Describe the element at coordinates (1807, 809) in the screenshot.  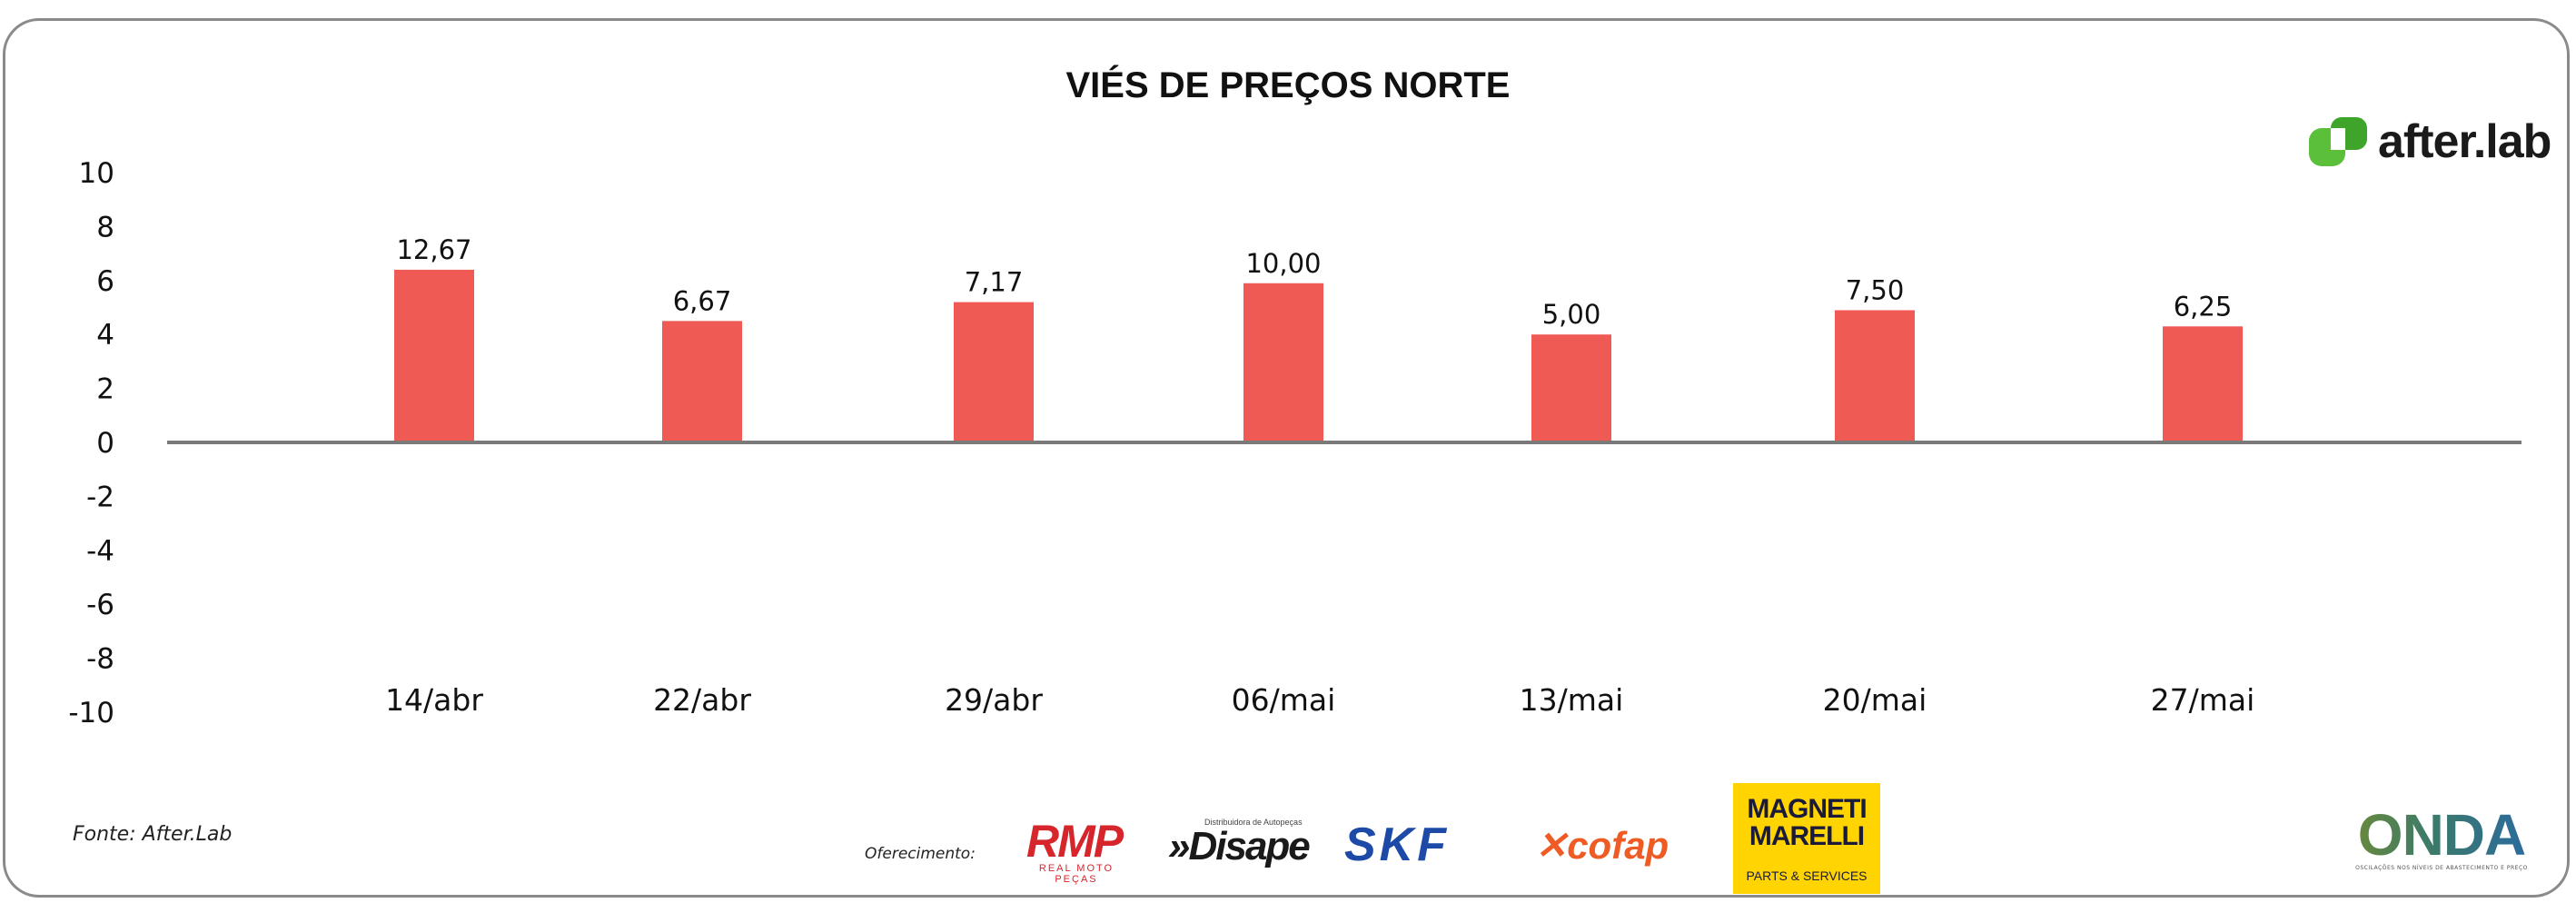
I see `magneti-logo-line1: MAGNETI` at that location.